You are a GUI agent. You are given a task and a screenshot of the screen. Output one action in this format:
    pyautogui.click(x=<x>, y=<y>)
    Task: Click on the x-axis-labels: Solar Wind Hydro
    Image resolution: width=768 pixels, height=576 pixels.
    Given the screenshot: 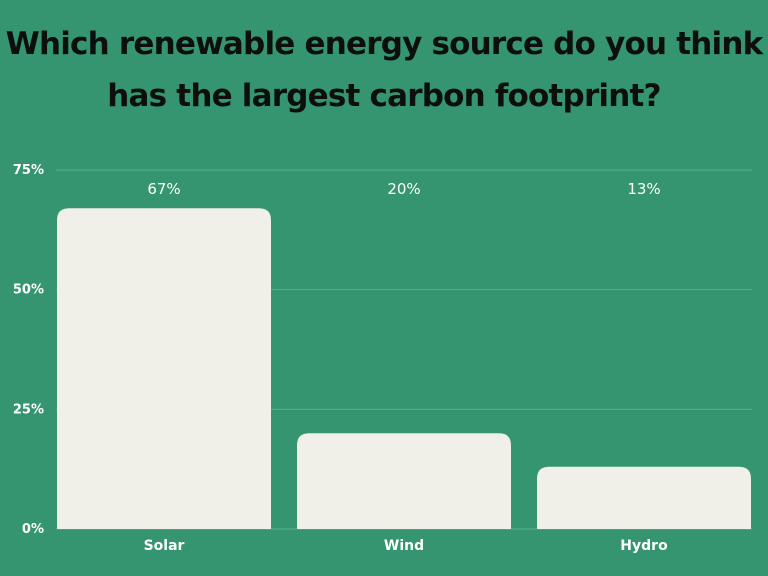 What is the action you would take?
    pyautogui.click(x=406, y=546)
    